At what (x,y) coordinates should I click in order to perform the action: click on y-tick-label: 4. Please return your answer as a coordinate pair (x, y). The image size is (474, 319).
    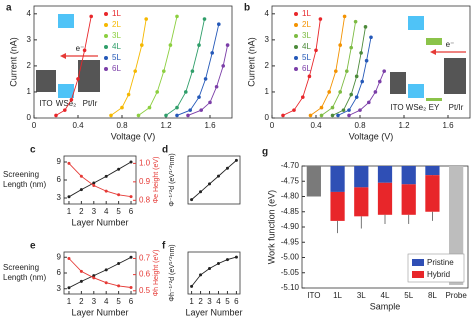
    Looking at the image, I should click on (267, 13).